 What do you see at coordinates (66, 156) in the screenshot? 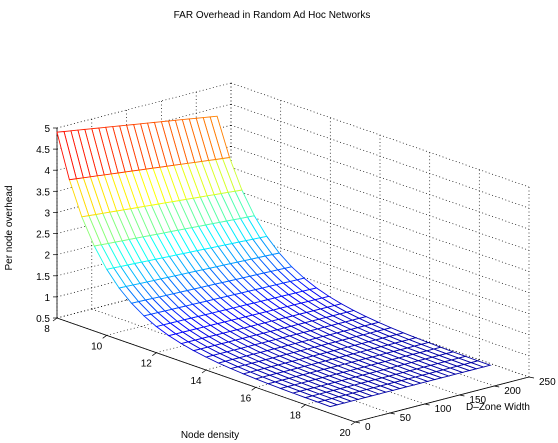
I see `surface-cell` at bounding box center [66, 156].